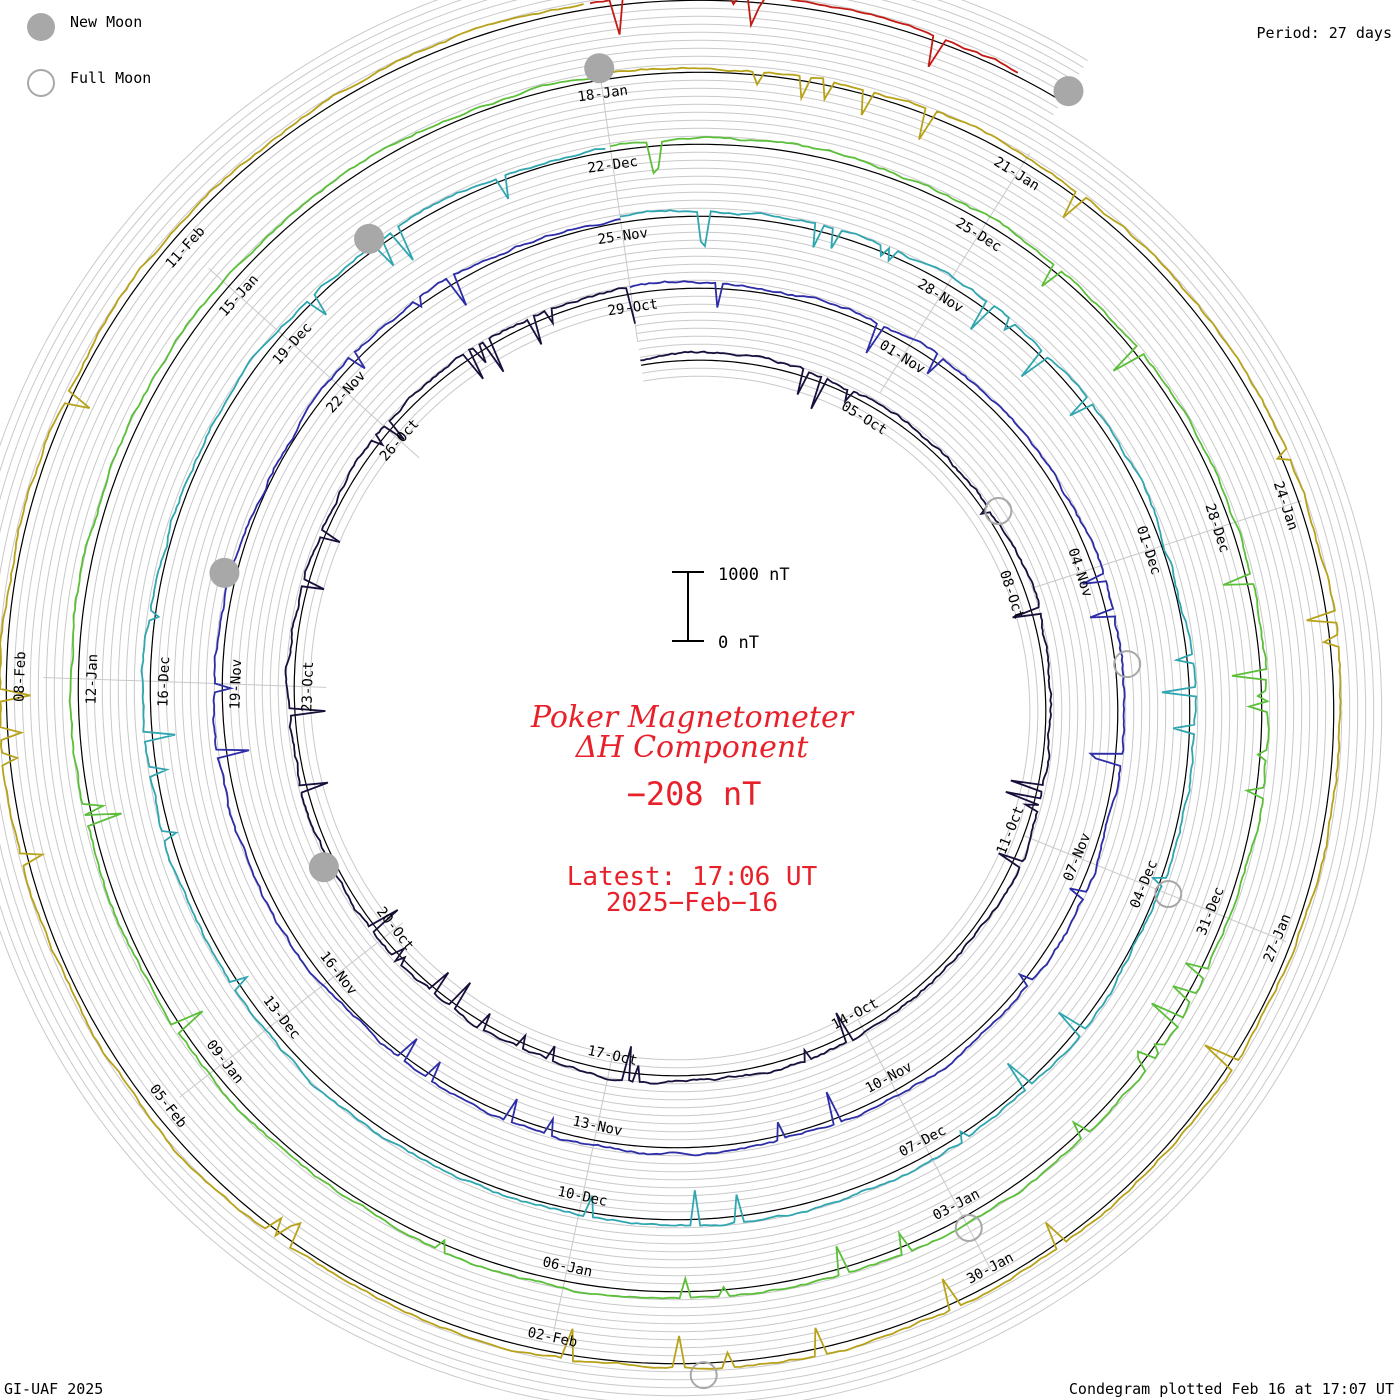  Describe the element at coordinates (308, 686) in the screenshot. I see `date-tick-label: 23-Oct` at that location.